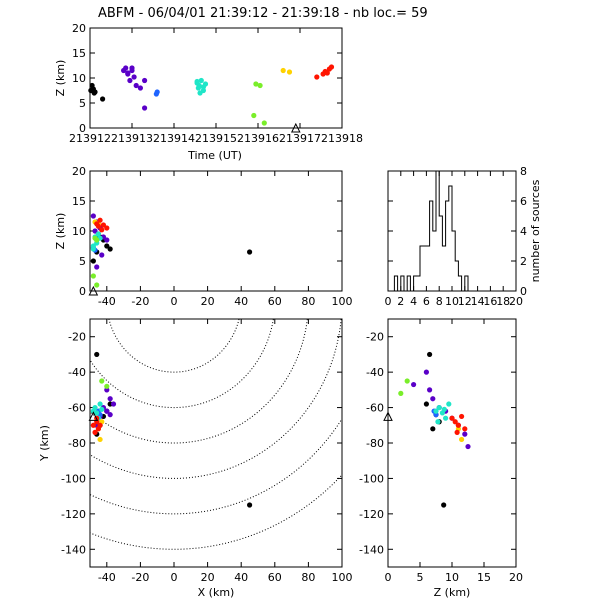 The height and width of the screenshot is (600, 600). Describe the element at coordinates (79, 231) in the screenshot. I see `y-tick-label: 10` at that location.